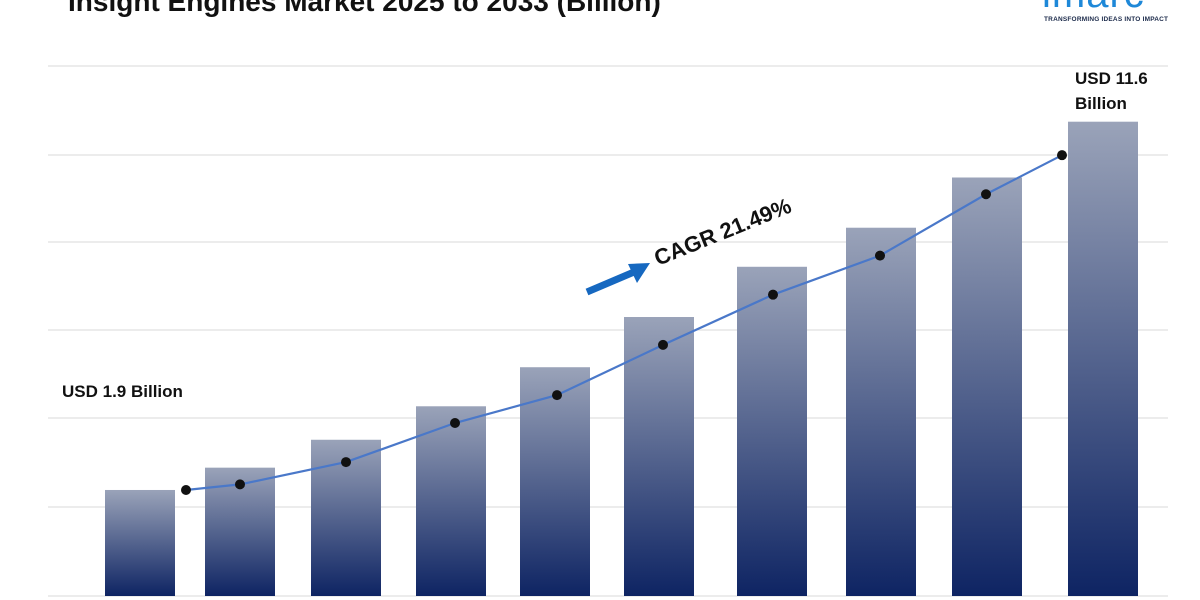  Describe the element at coordinates (723, 232) in the screenshot. I see `cagr-label: CAGR 21.49%` at that location.